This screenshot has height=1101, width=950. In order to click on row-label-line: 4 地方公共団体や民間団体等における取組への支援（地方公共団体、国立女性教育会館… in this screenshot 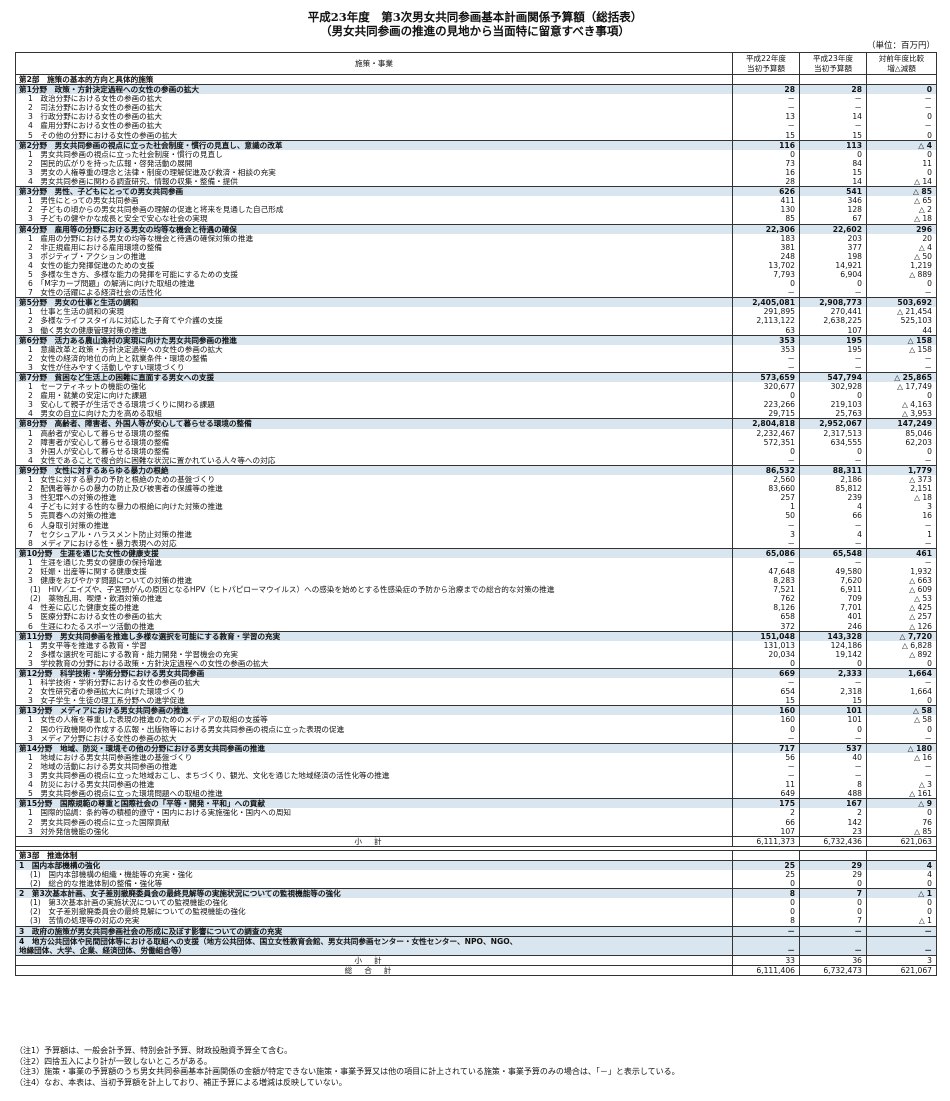, I will do `click(268, 941)`.